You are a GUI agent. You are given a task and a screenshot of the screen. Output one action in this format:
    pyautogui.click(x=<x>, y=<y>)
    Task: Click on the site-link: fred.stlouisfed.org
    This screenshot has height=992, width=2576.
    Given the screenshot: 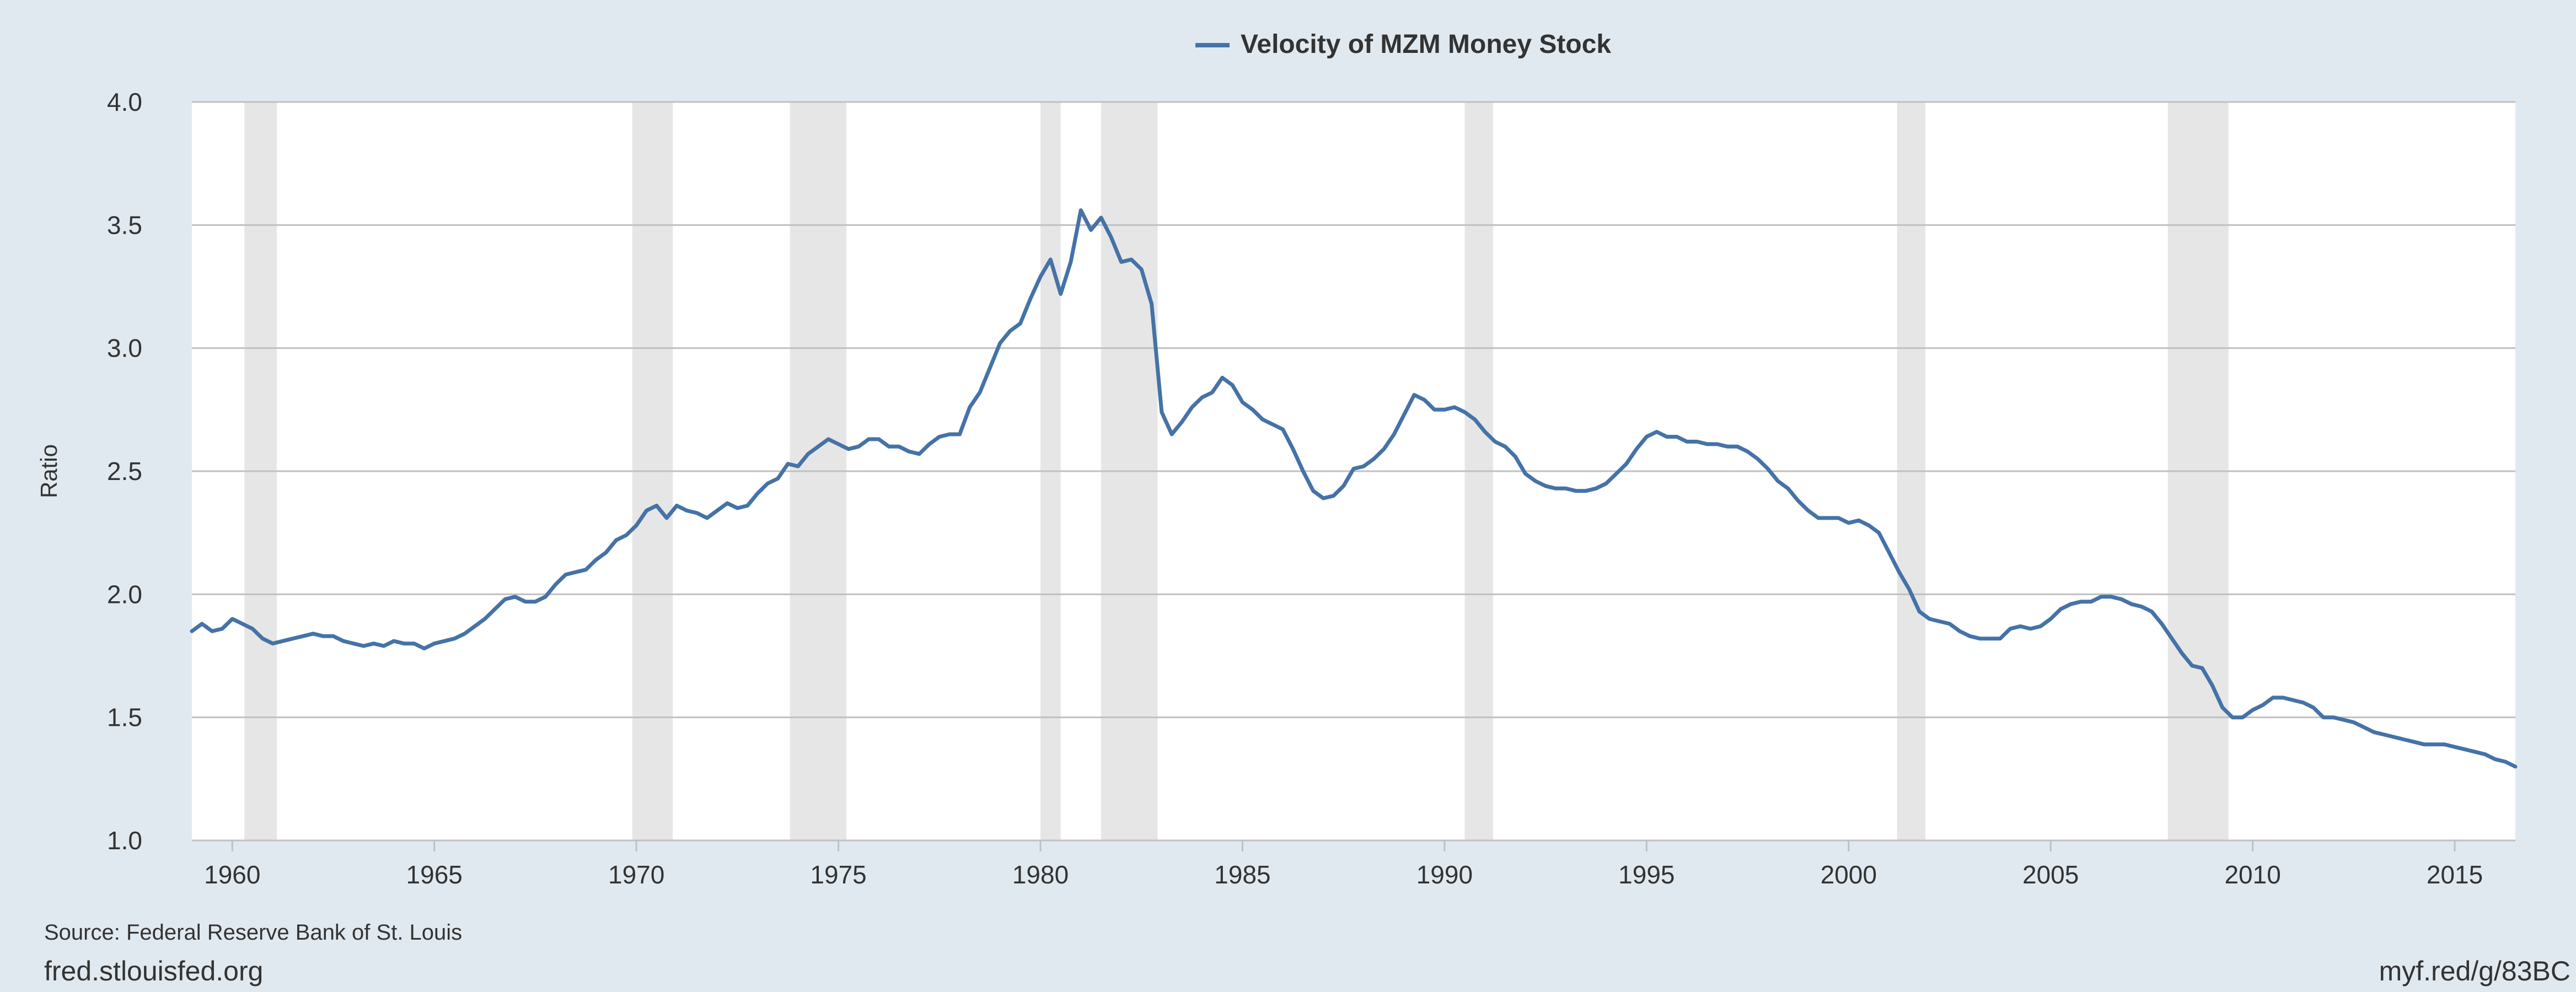 What is the action you would take?
    pyautogui.click(x=154, y=971)
    